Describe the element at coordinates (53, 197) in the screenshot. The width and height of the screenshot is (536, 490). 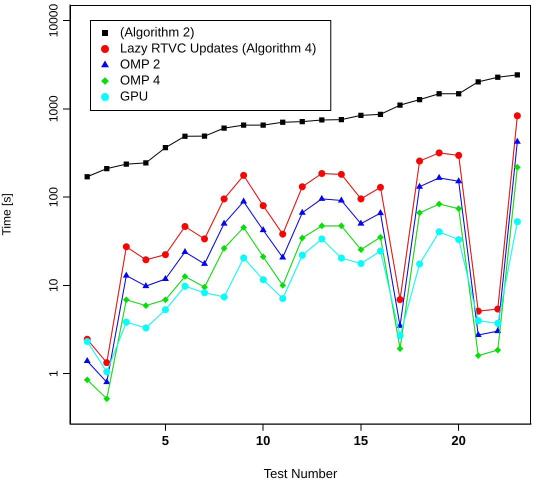
I see `y-tick-label: 100` at that location.